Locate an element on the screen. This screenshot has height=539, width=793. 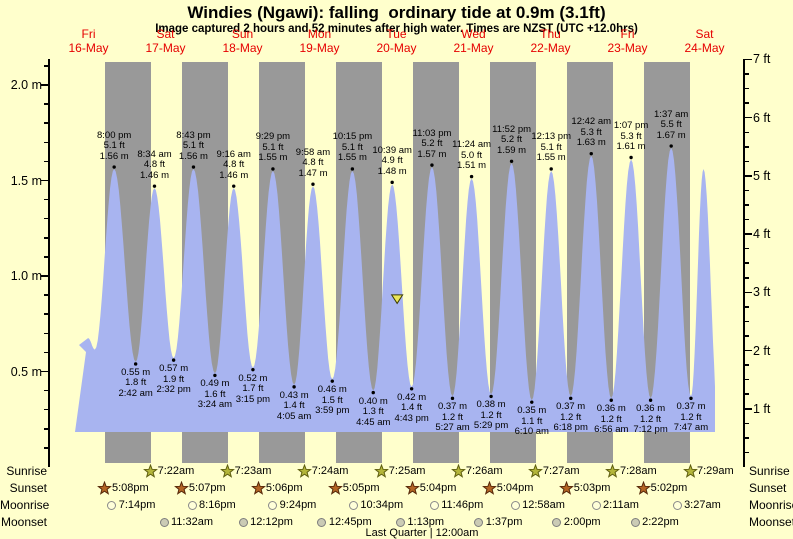
low-tide-annotation: 0.37 m 1.2 ft 7:47 am is located at coordinates (691, 417).